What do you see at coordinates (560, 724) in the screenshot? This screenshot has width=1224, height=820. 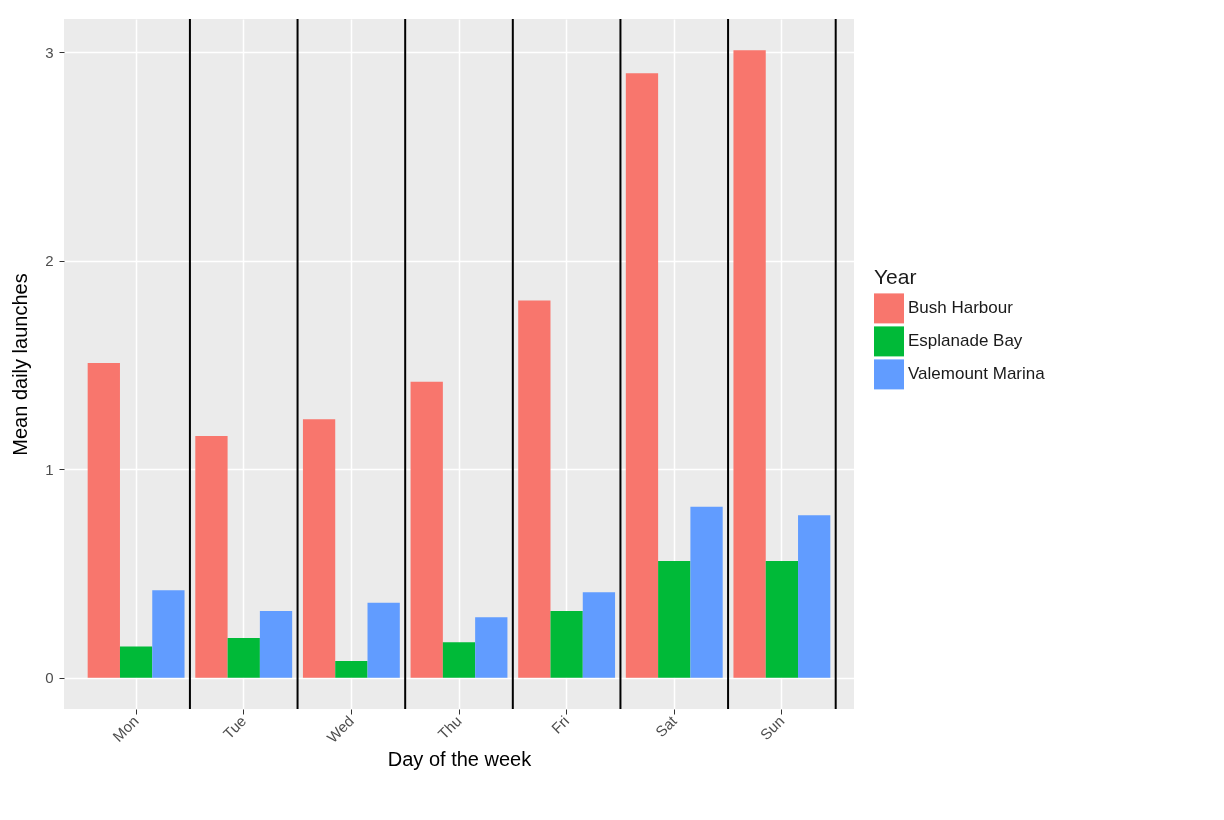 I see `x-tick-label: Fri` at bounding box center [560, 724].